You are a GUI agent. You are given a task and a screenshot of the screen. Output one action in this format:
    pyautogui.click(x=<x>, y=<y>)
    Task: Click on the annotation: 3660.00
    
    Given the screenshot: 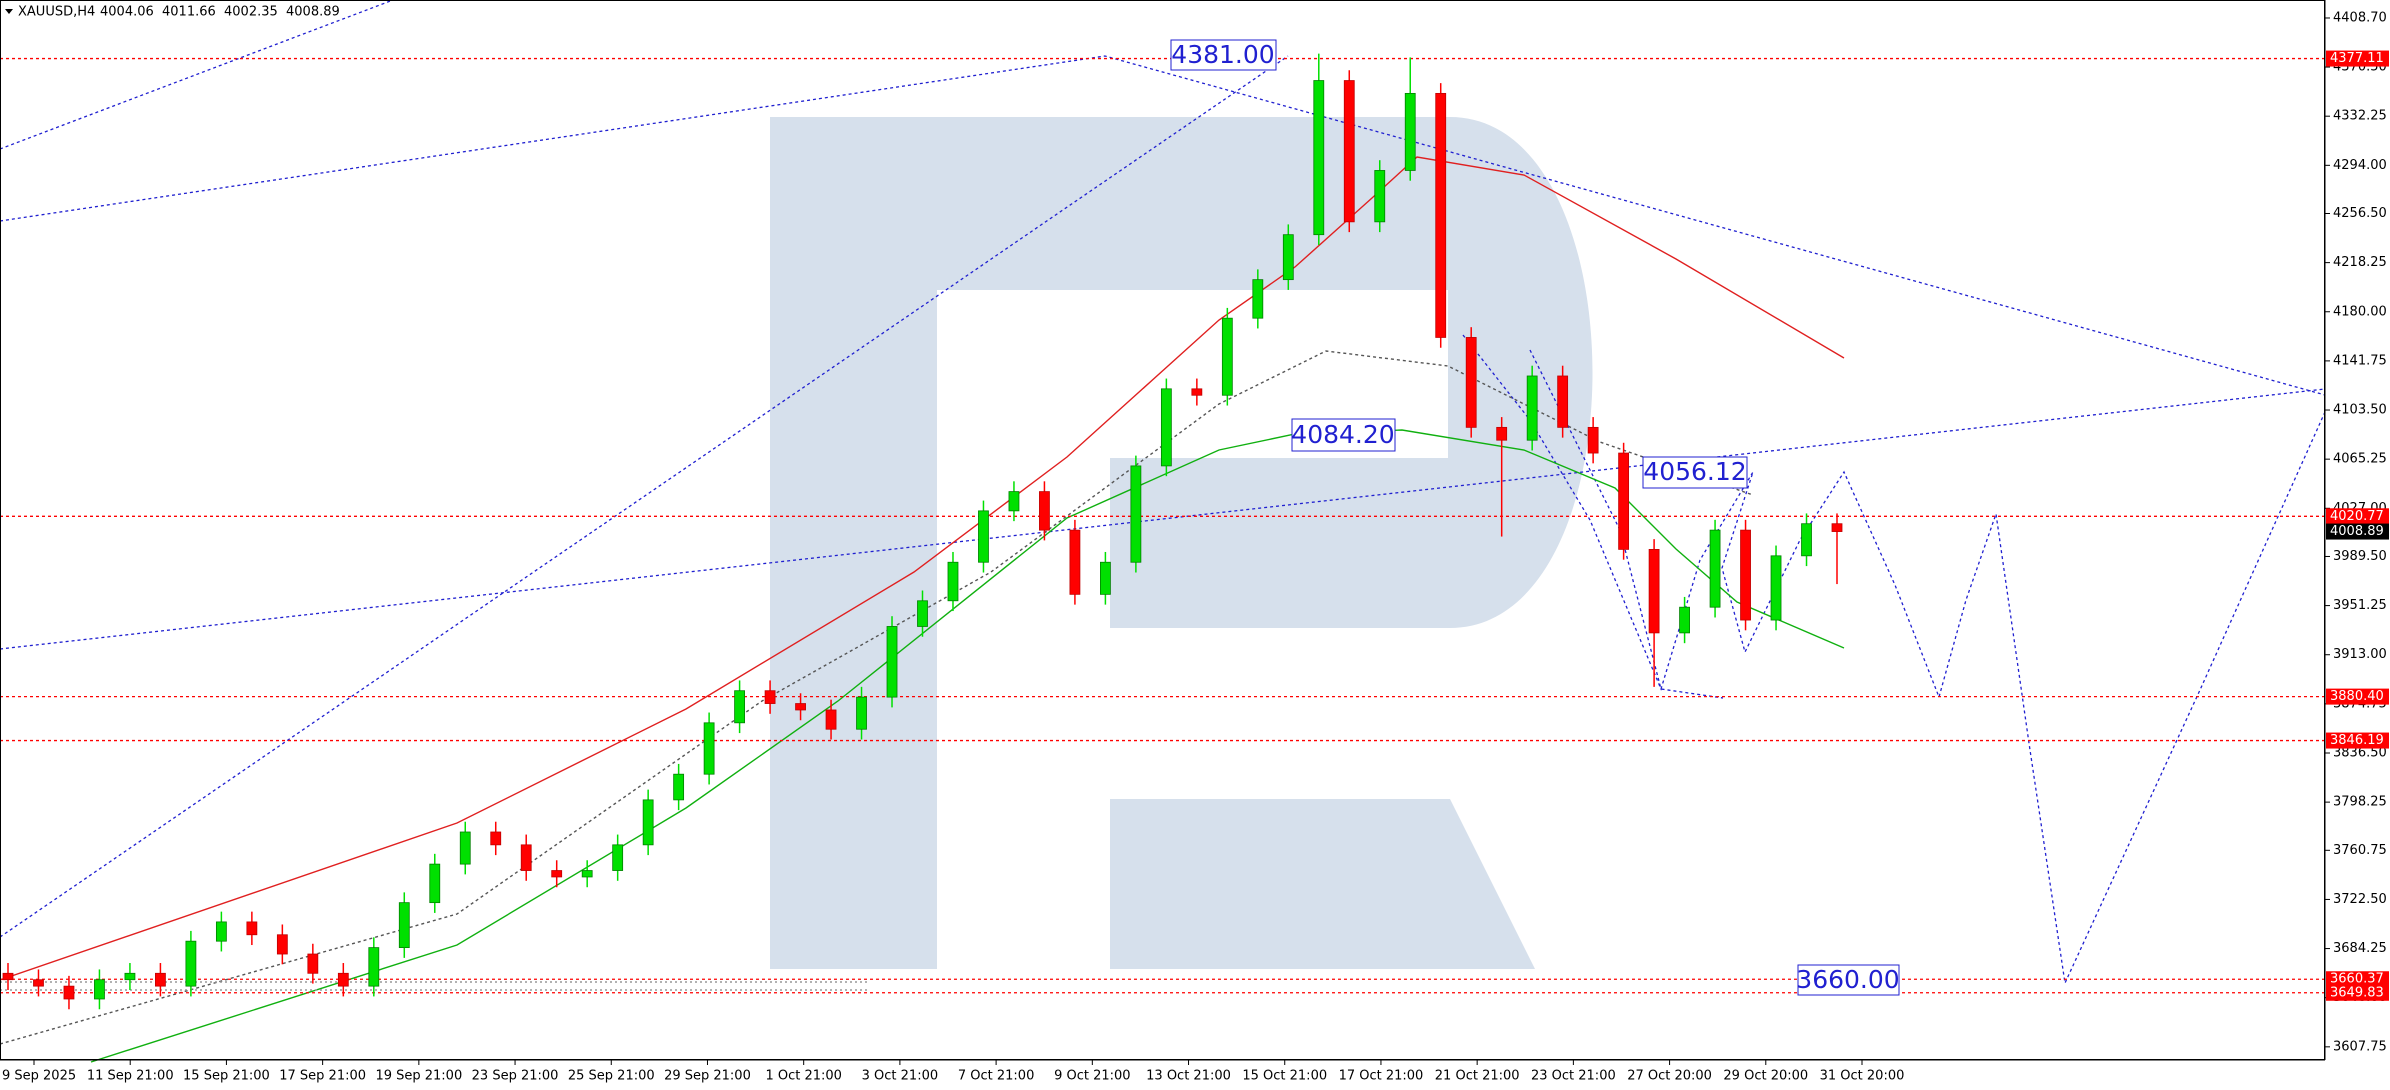 What is the action you would take?
    pyautogui.click(x=1847, y=979)
    